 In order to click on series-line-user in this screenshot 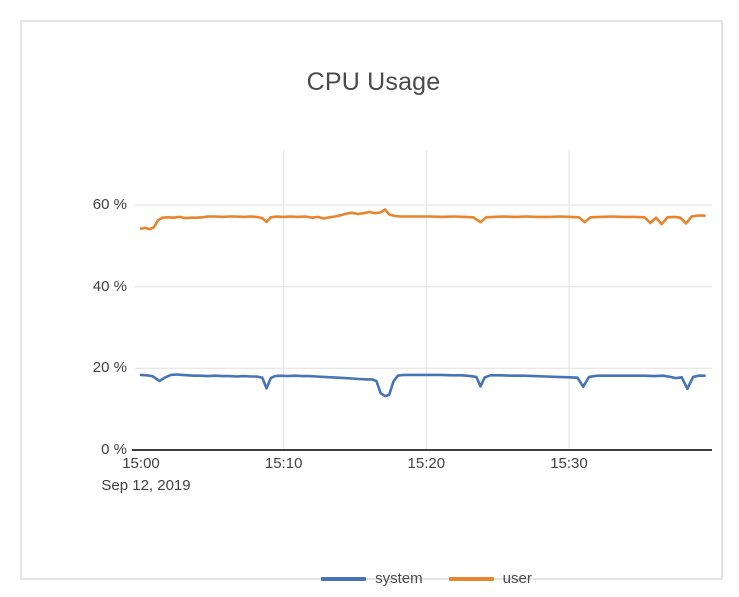, I will do `click(422, 219)`.